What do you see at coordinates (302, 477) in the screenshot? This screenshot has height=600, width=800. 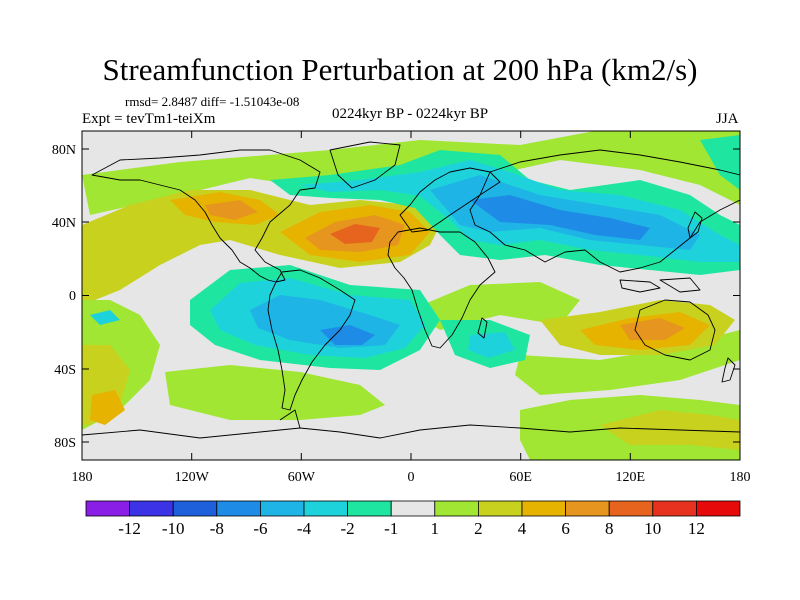 I see `x-tick-label: 60W` at bounding box center [302, 477].